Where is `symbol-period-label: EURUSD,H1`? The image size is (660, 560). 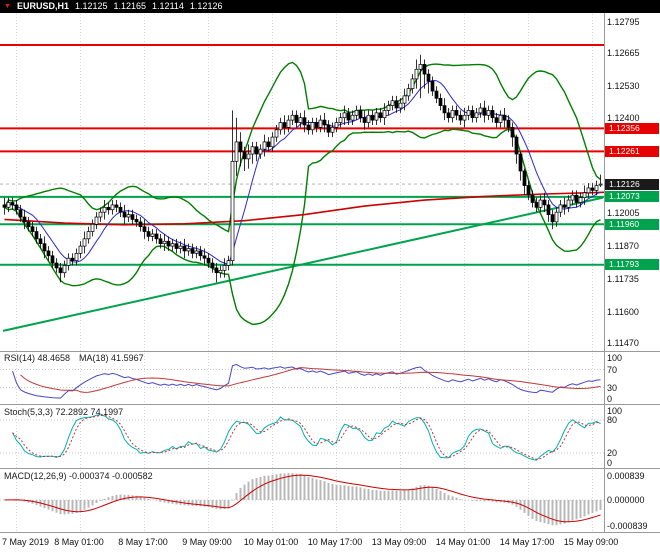 symbol-period-label: EURUSD,H1 is located at coordinates (42, 6).